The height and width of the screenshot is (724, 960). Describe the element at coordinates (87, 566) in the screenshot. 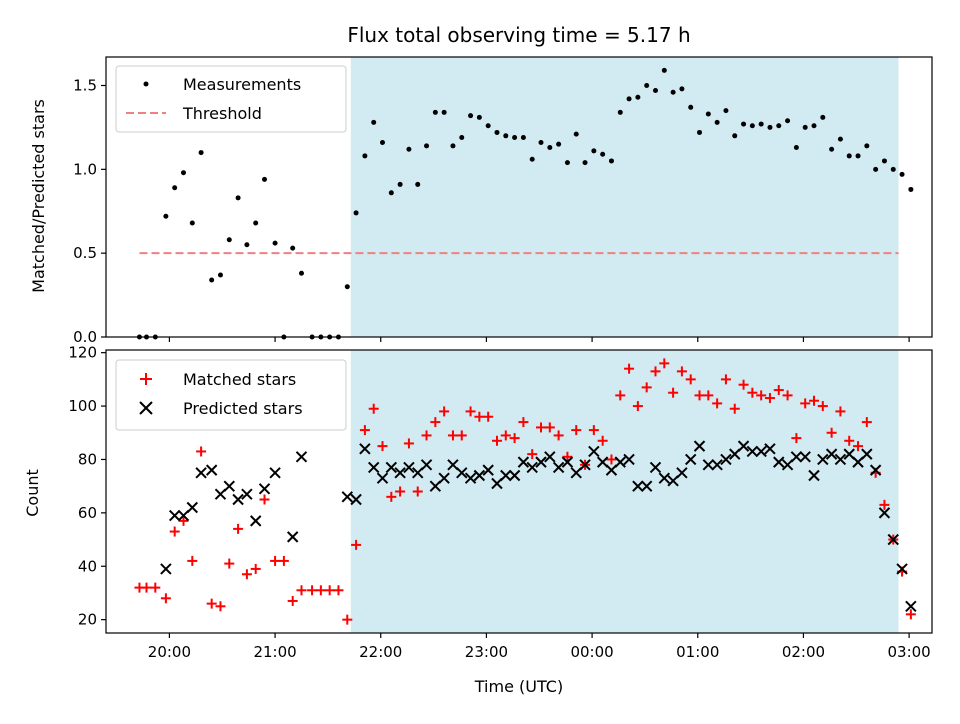

I see `bottom-y-tick-label: 40` at that location.